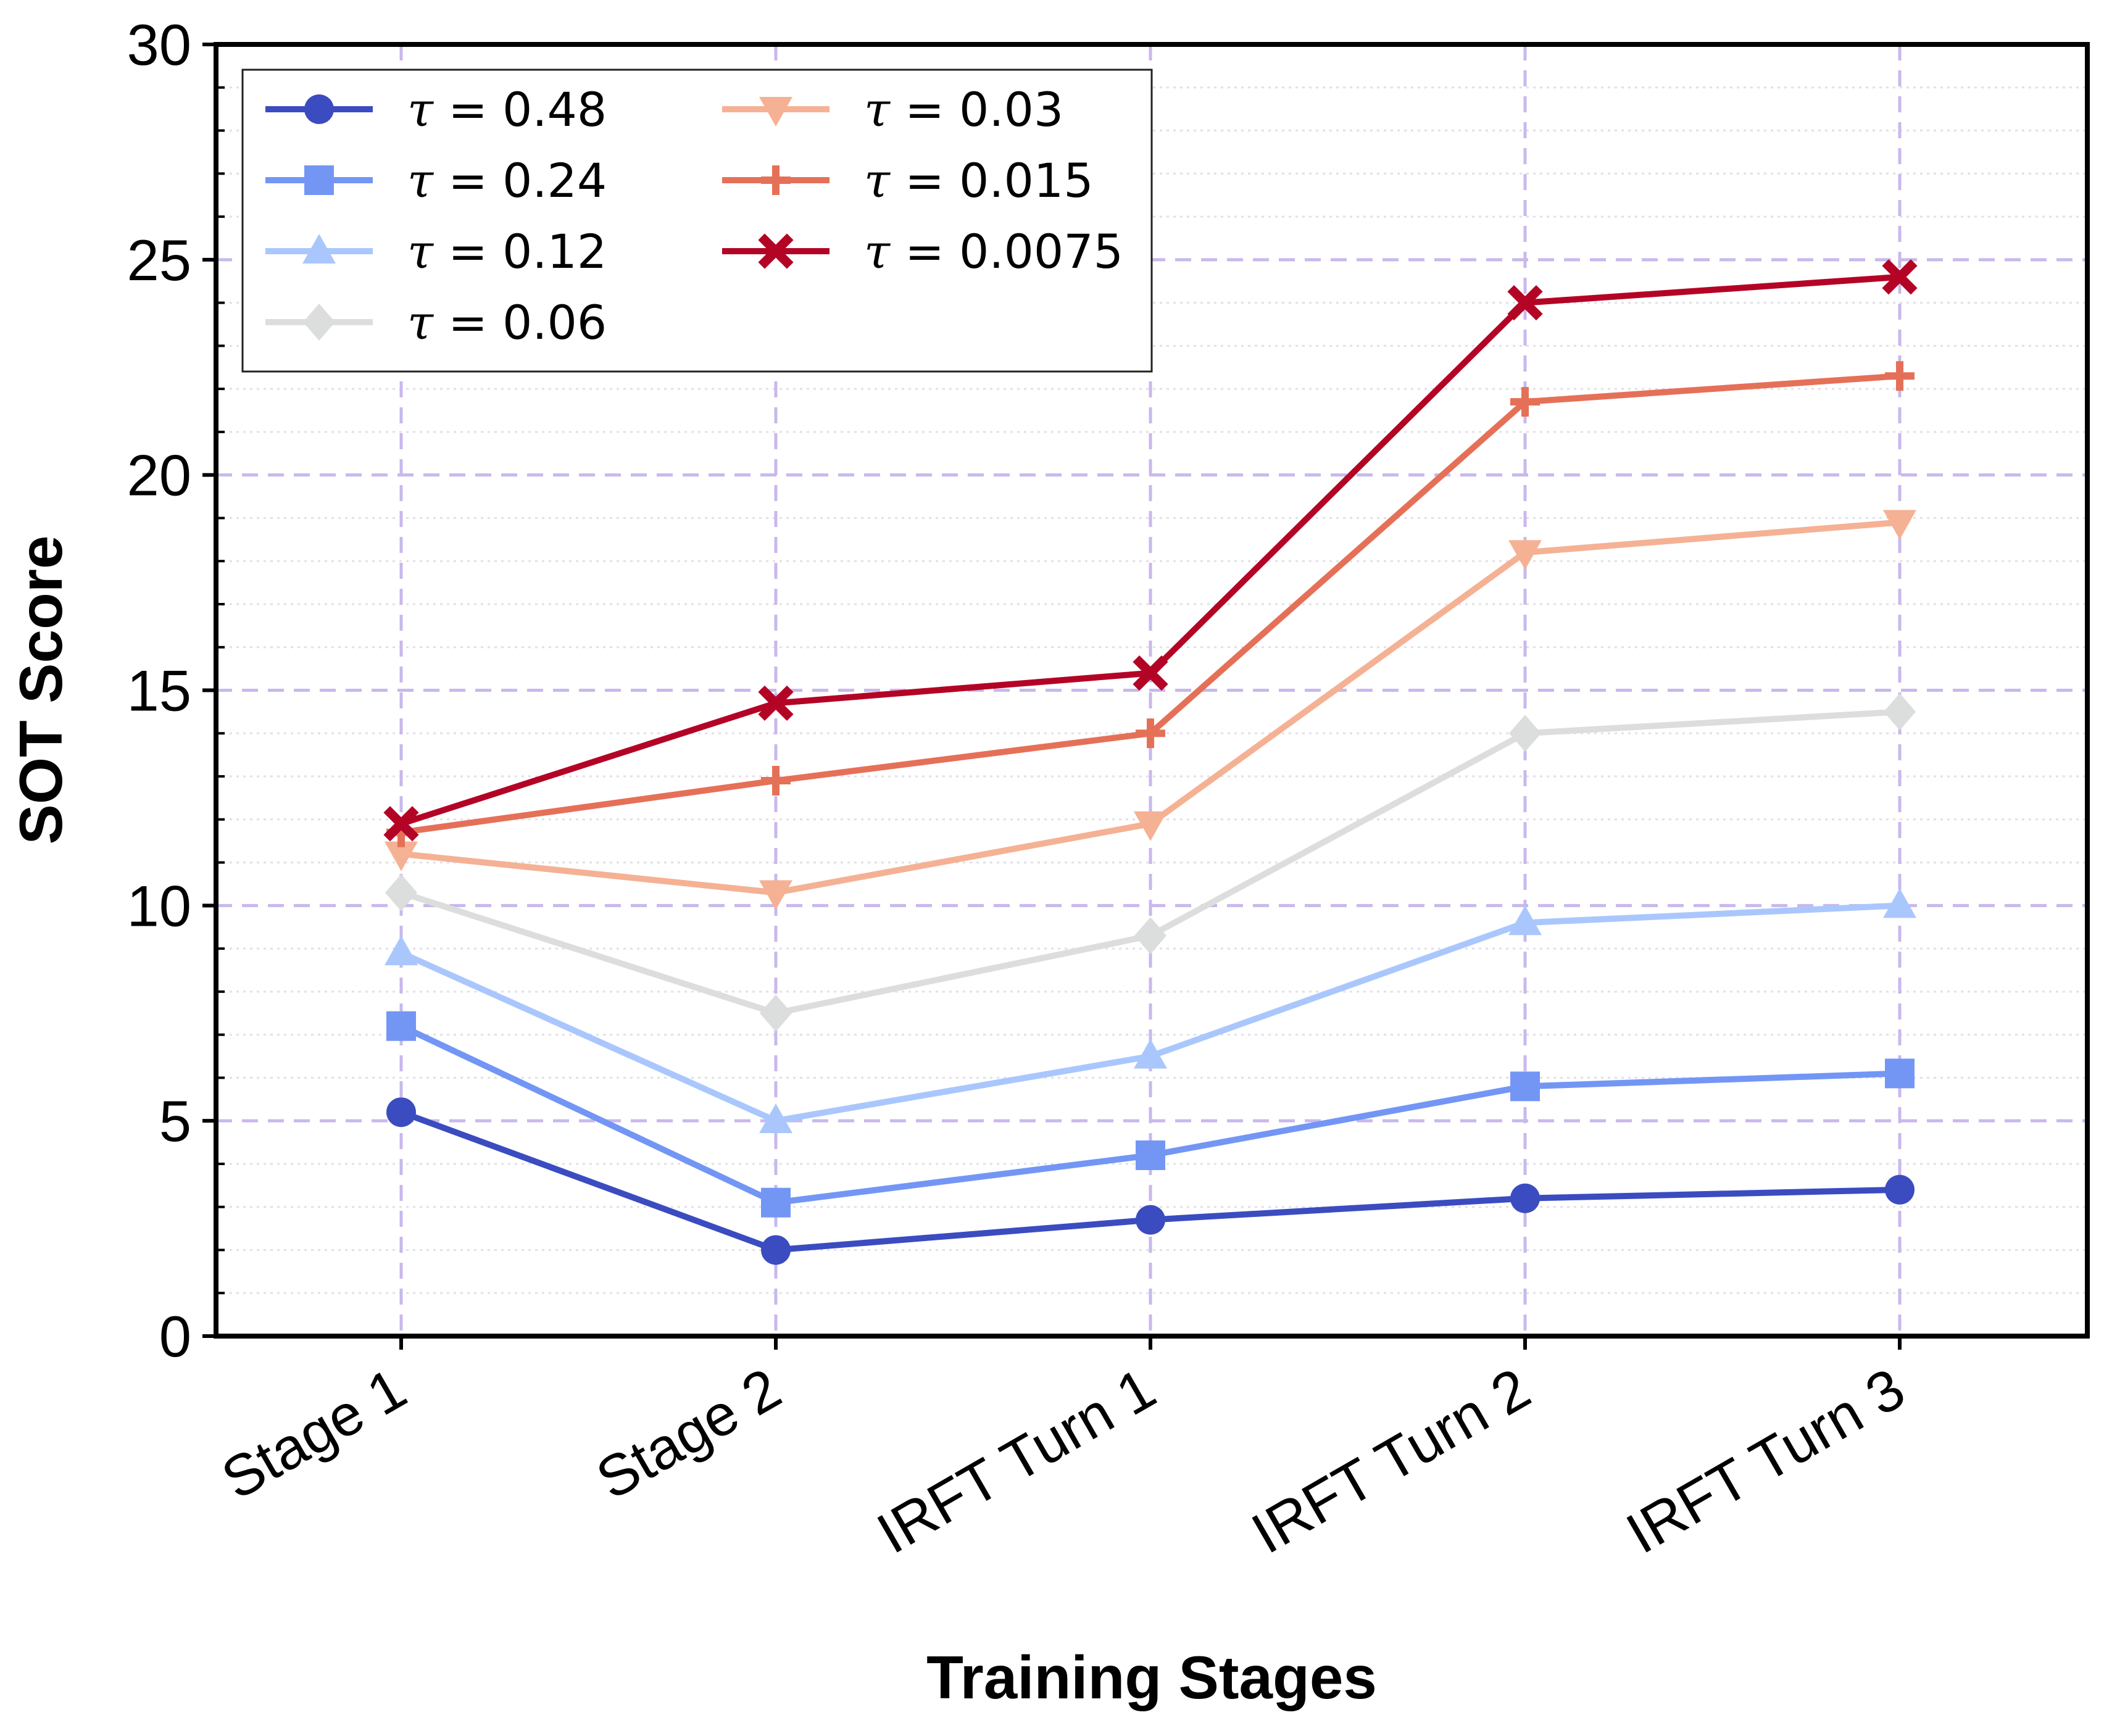 Image resolution: width=2104 pixels, height=1736 pixels. What do you see at coordinates (776, 180) in the screenshot?
I see `legend-marker-plus` at bounding box center [776, 180].